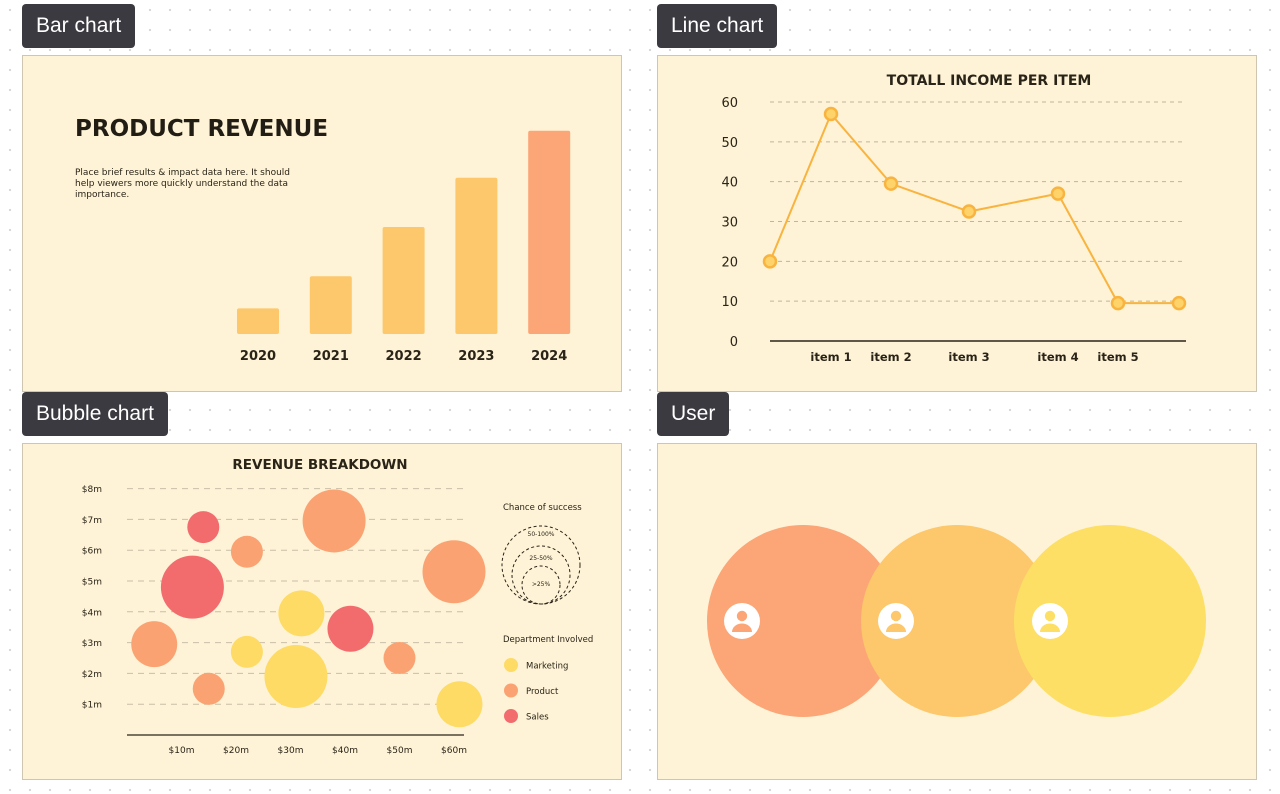  I want to click on bubble-x-tick: $30m, so click(291, 751).